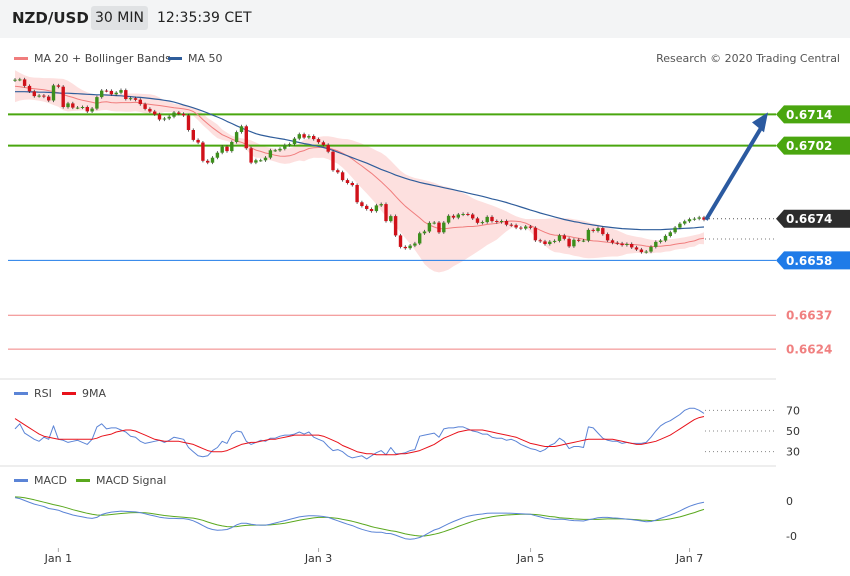 The height and width of the screenshot is (576, 850). What do you see at coordinates (809, 115) in the screenshot?
I see `price-tag-label: 0.6714` at bounding box center [809, 115].